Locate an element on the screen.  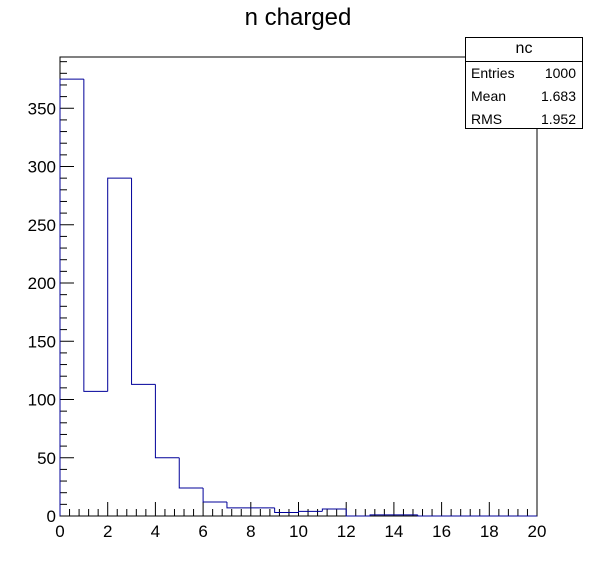
stats-value: 1.683 is located at coordinates (558, 96).